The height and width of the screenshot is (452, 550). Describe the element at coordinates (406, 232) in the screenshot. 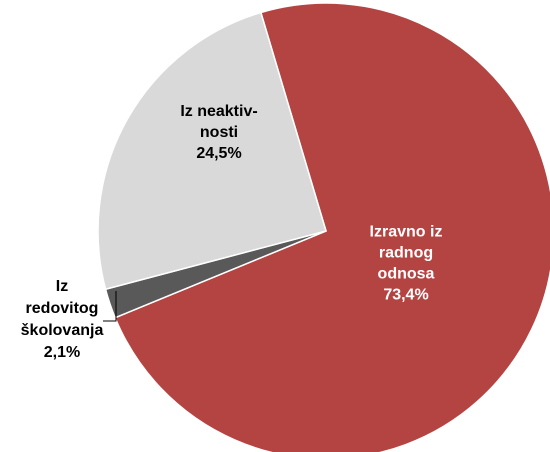

I see `slice-category-label: Izravno iz` at that location.